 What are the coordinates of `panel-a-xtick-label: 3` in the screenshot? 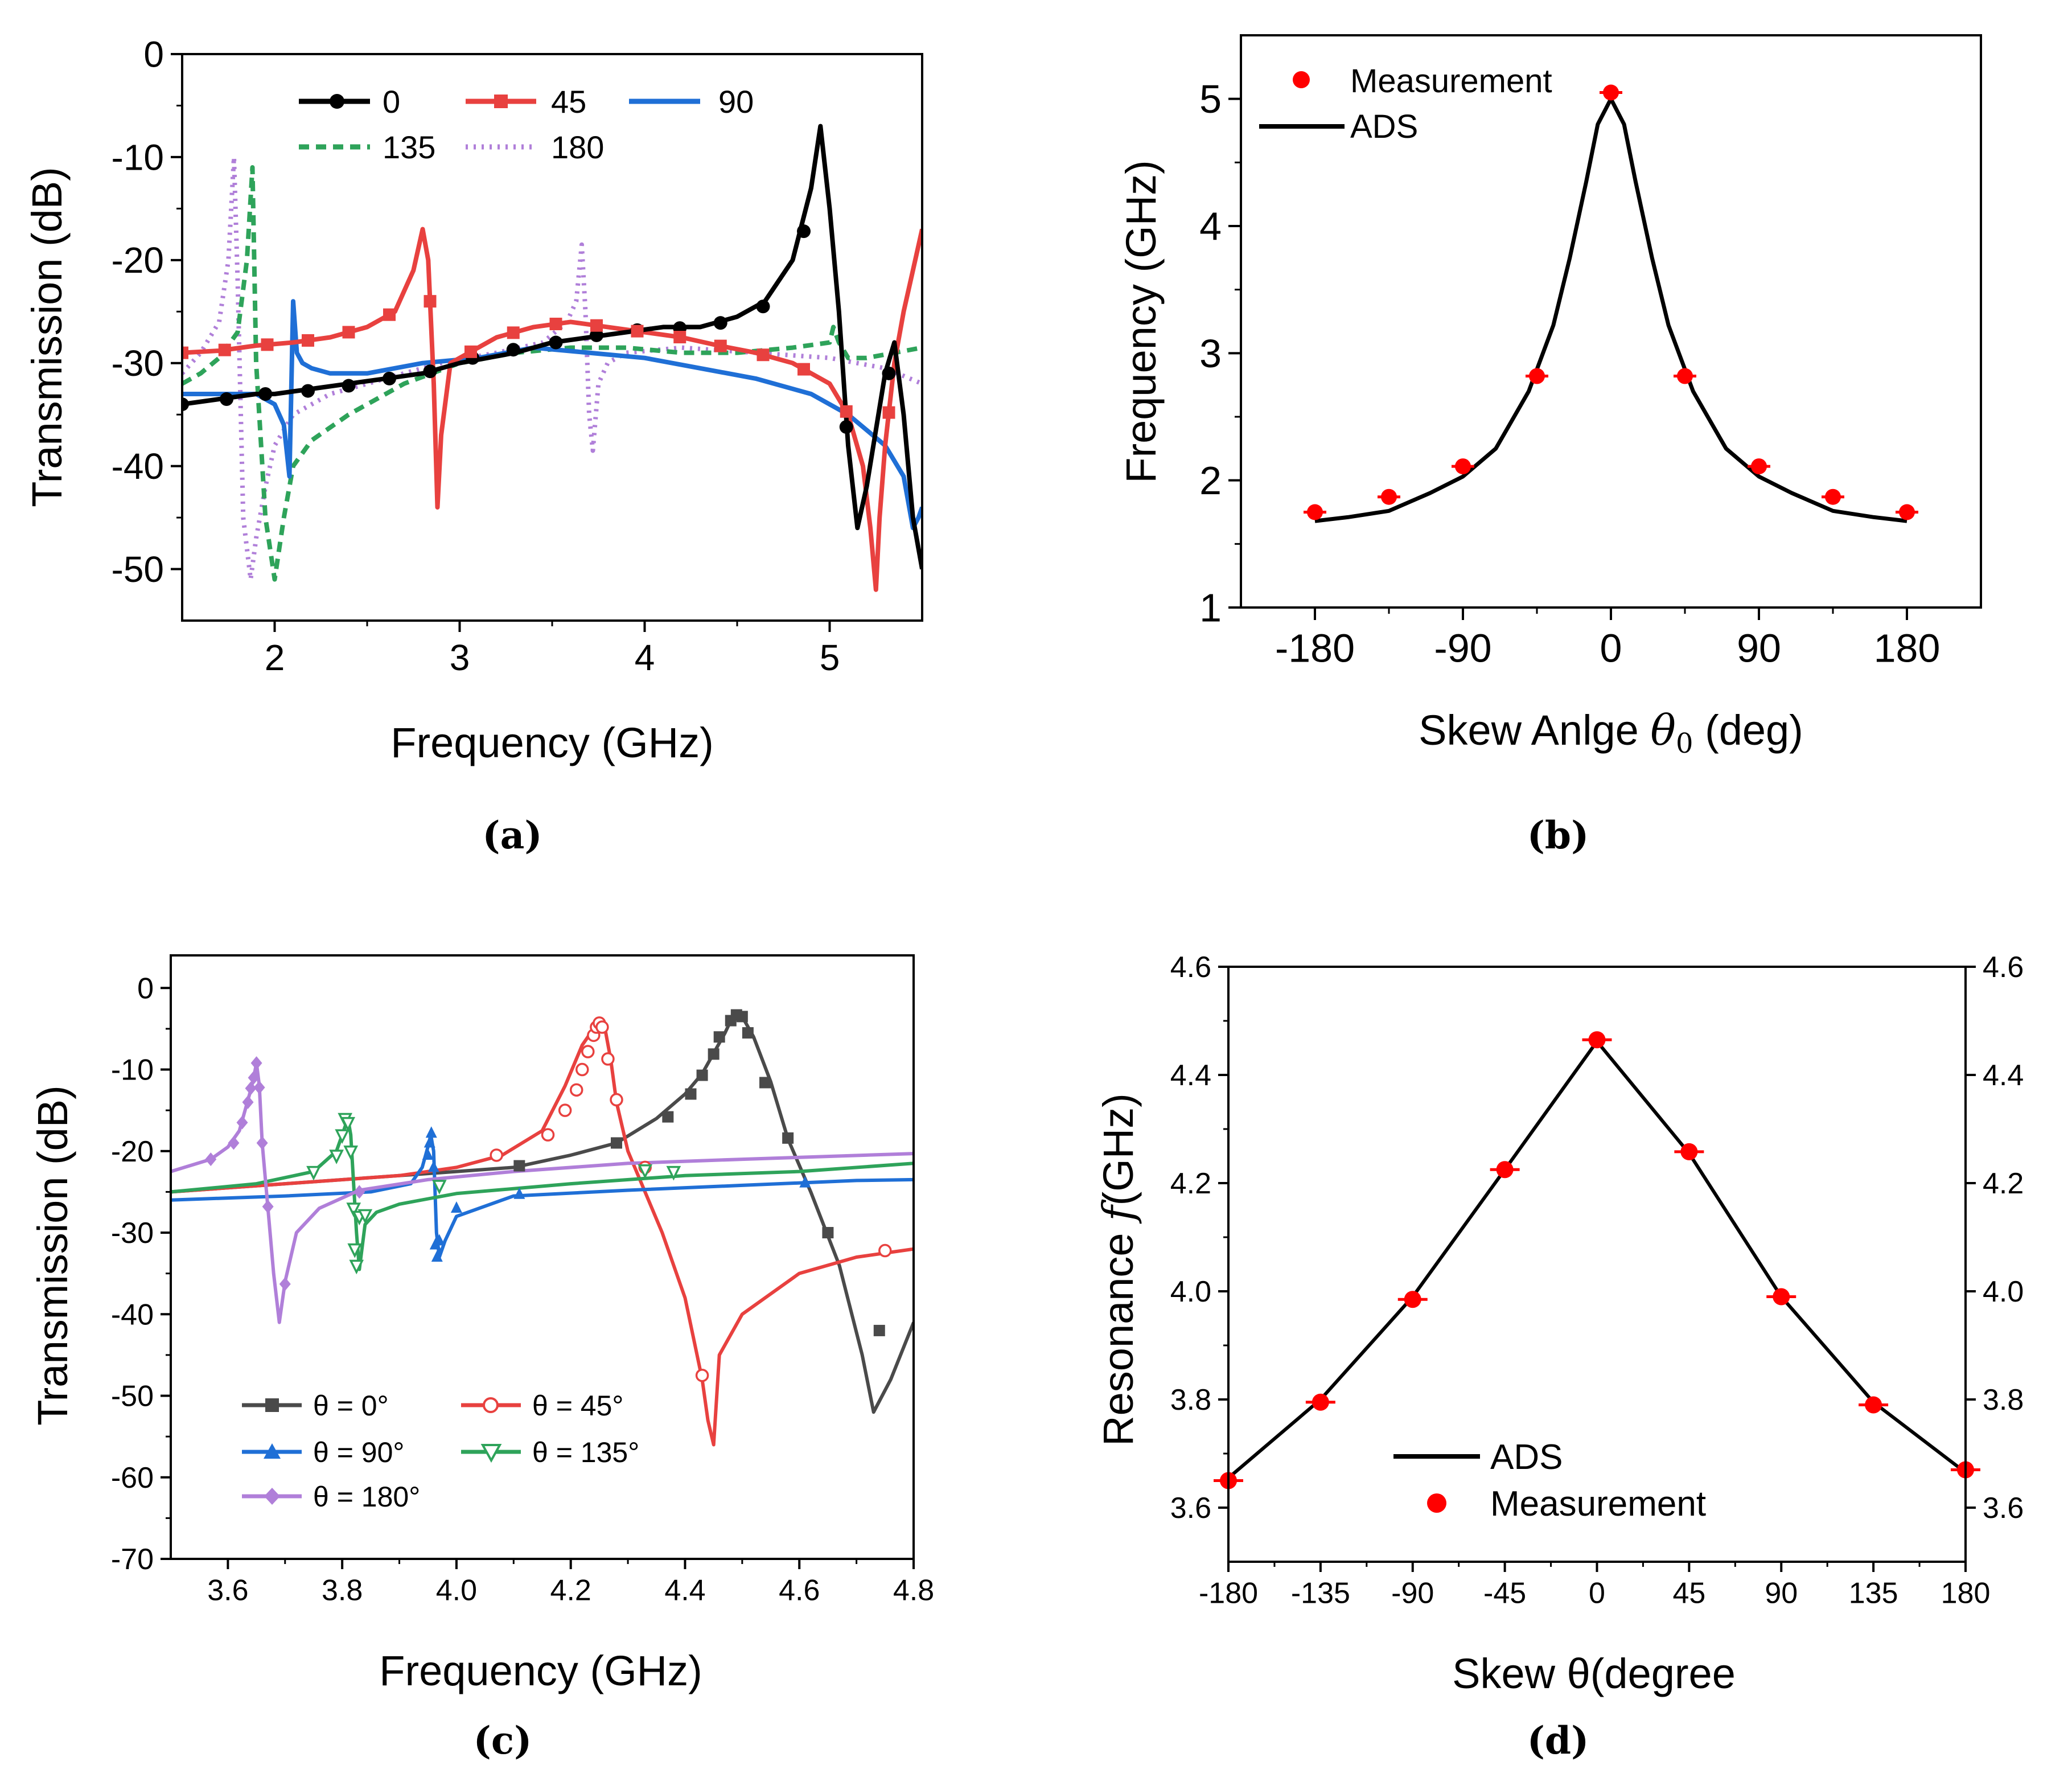 It's located at (460, 657).